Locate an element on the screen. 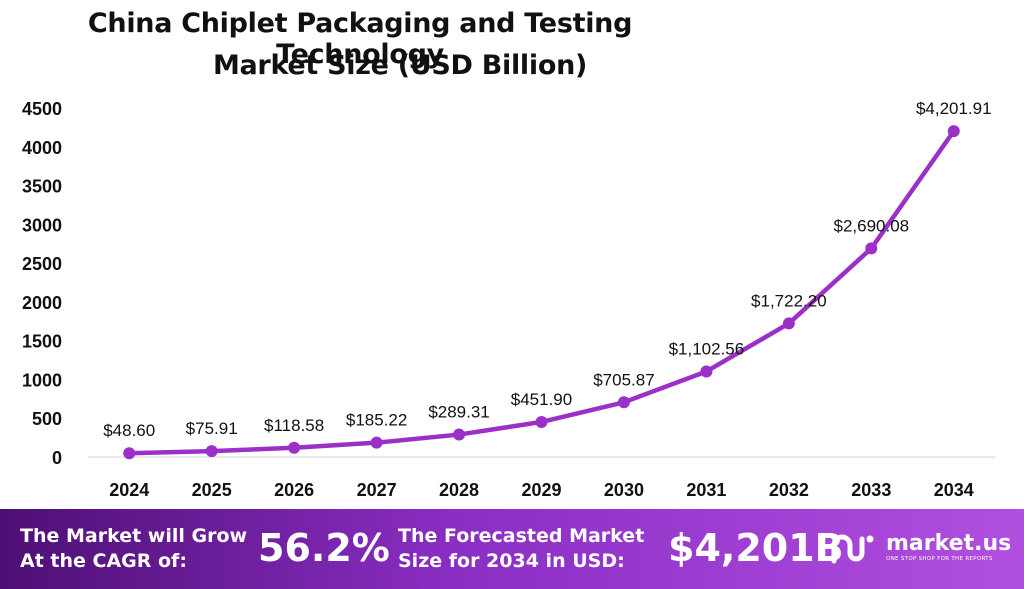  y-tick-label: 1000 is located at coordinates (42, 380).